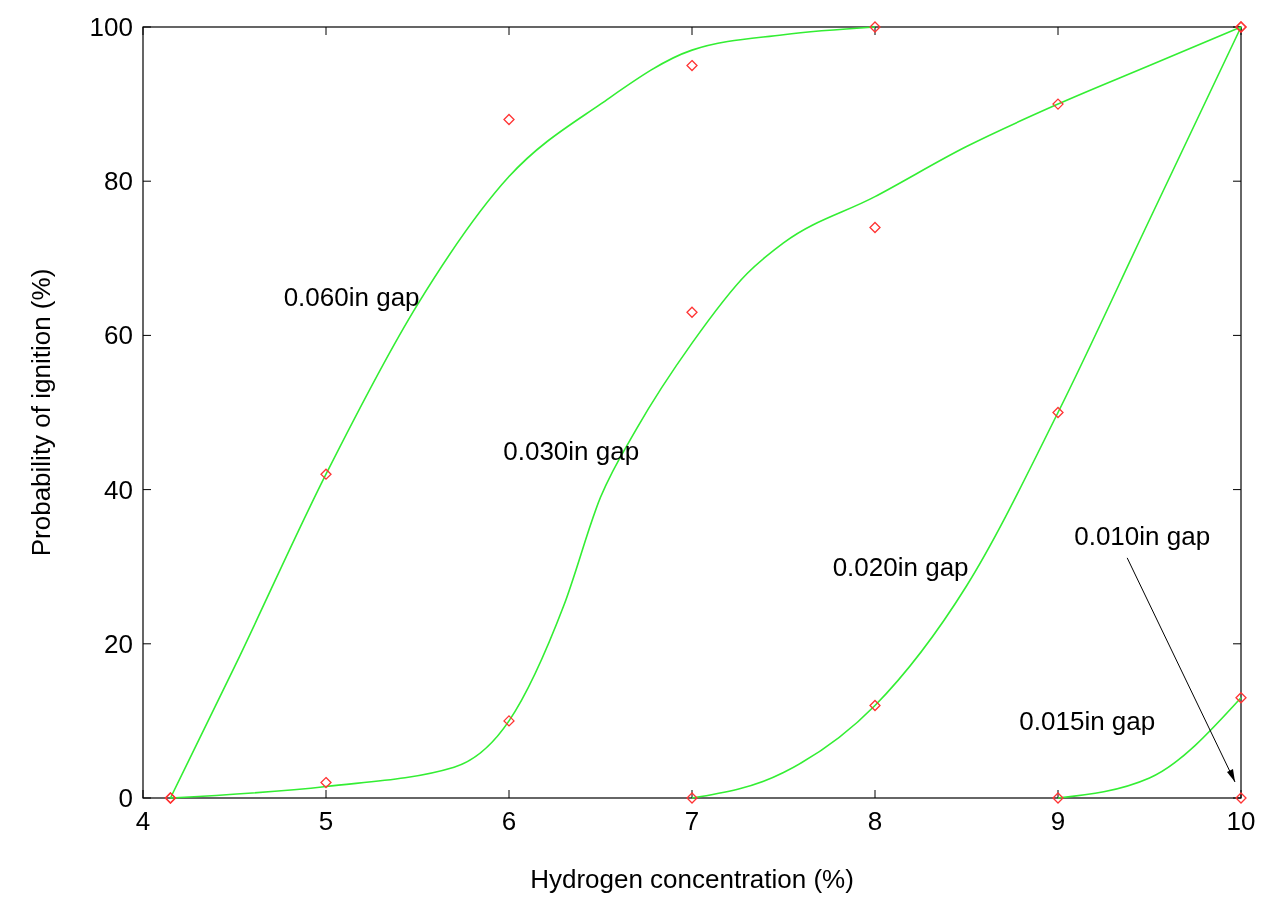 Image resolution: width=1274 pixels, height=900 pixels. I want to click on annotation: 0.010in gap, so click(1142, 535).